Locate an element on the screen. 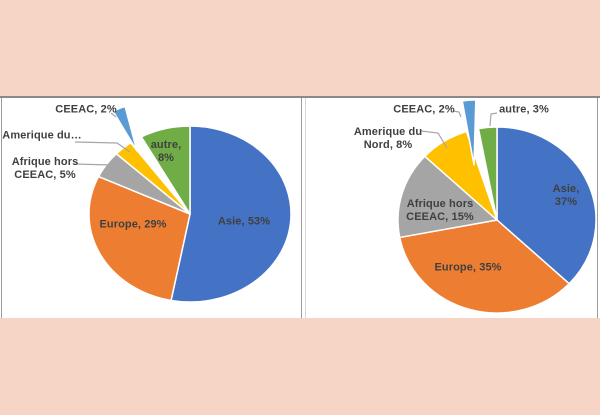 Image resolution: width=600 pixels, height=415 pixels. pie-label: Asie, 53% is located at coordinates (244, 221).